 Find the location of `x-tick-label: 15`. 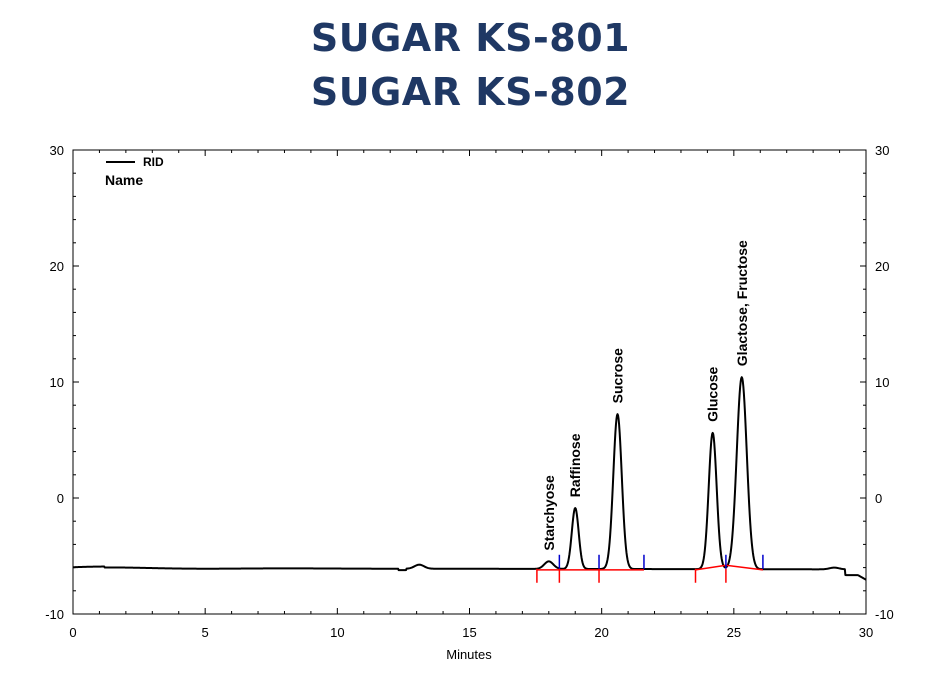

x-tick-label: 15 is located at coordinates (469, 632).